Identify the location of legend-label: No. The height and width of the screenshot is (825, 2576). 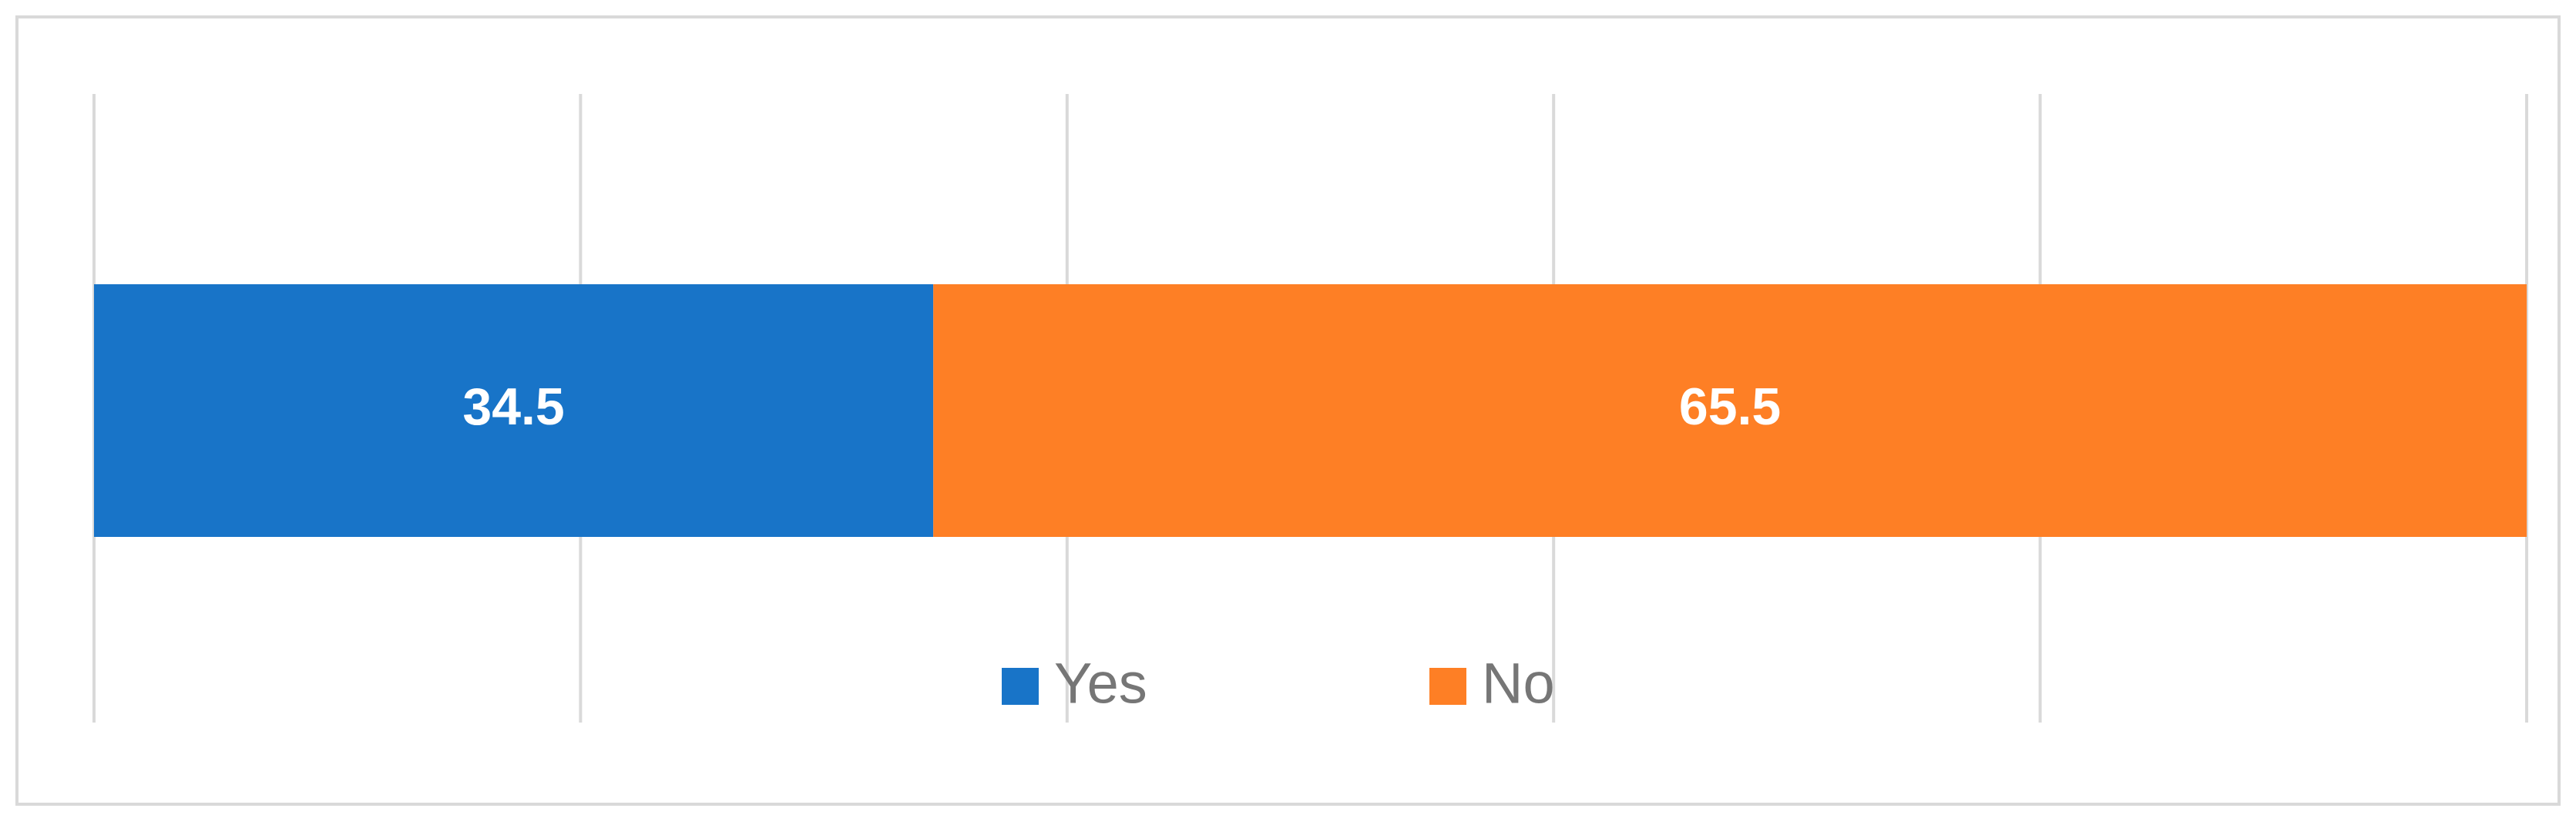
(1518, 684).